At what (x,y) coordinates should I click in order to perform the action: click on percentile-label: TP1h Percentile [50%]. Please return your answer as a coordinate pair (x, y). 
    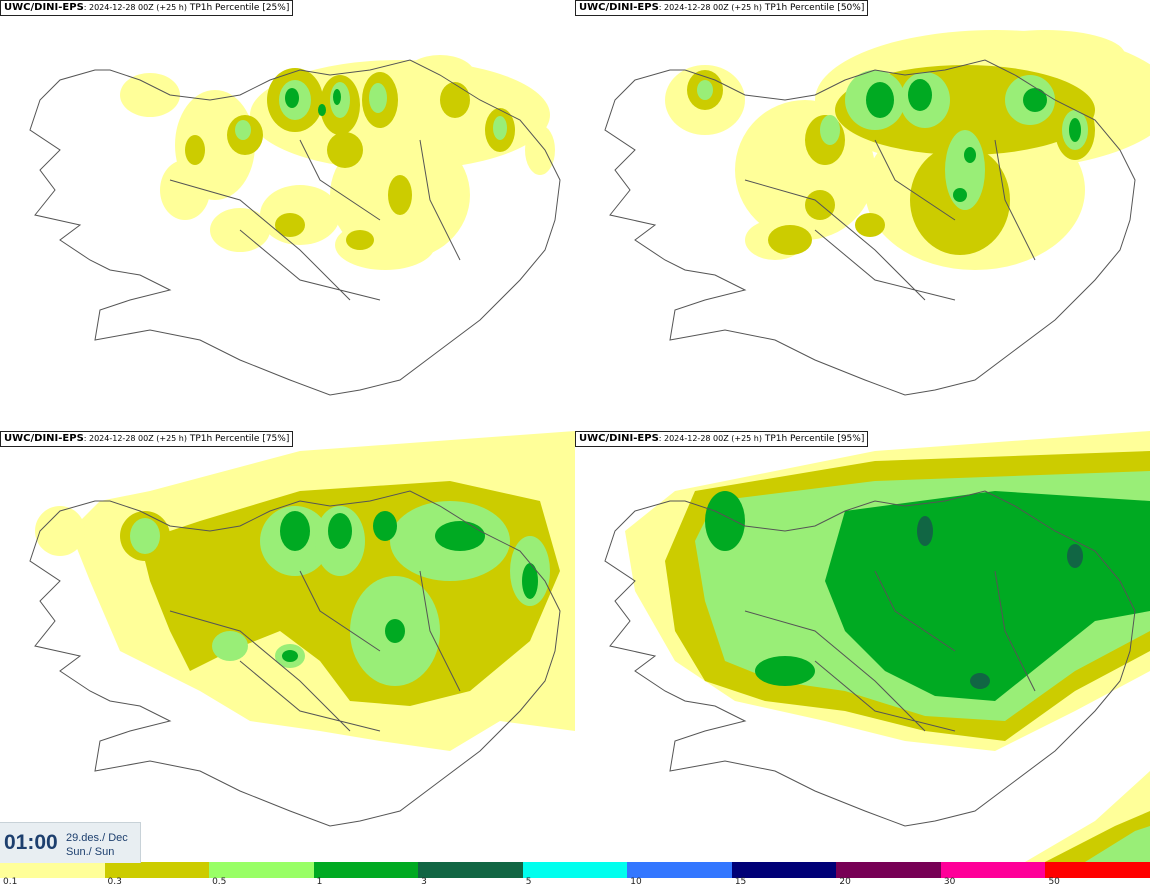
    Looking at the image, I should click on (813, 8).